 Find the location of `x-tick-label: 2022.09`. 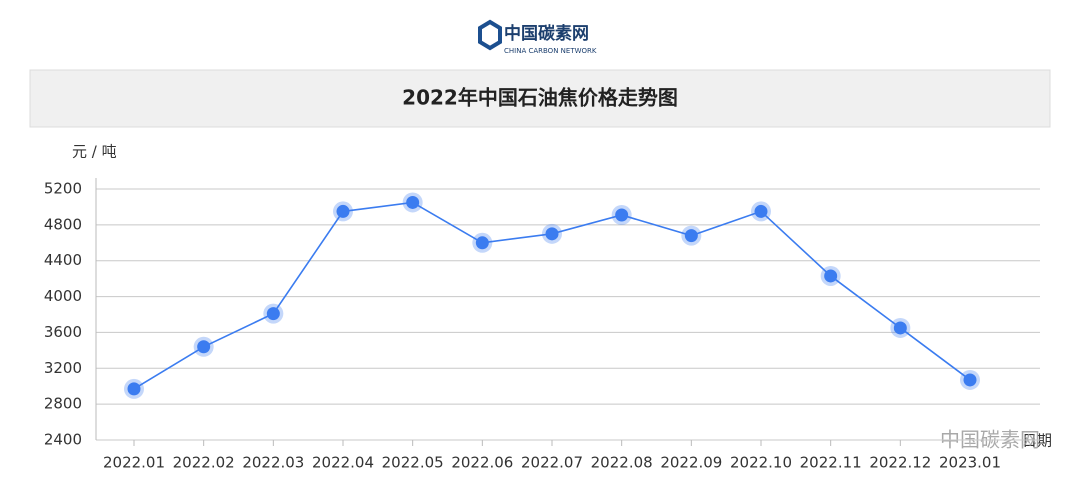

x-tick-label: 2022.09 is located at coordinates (691, 463).